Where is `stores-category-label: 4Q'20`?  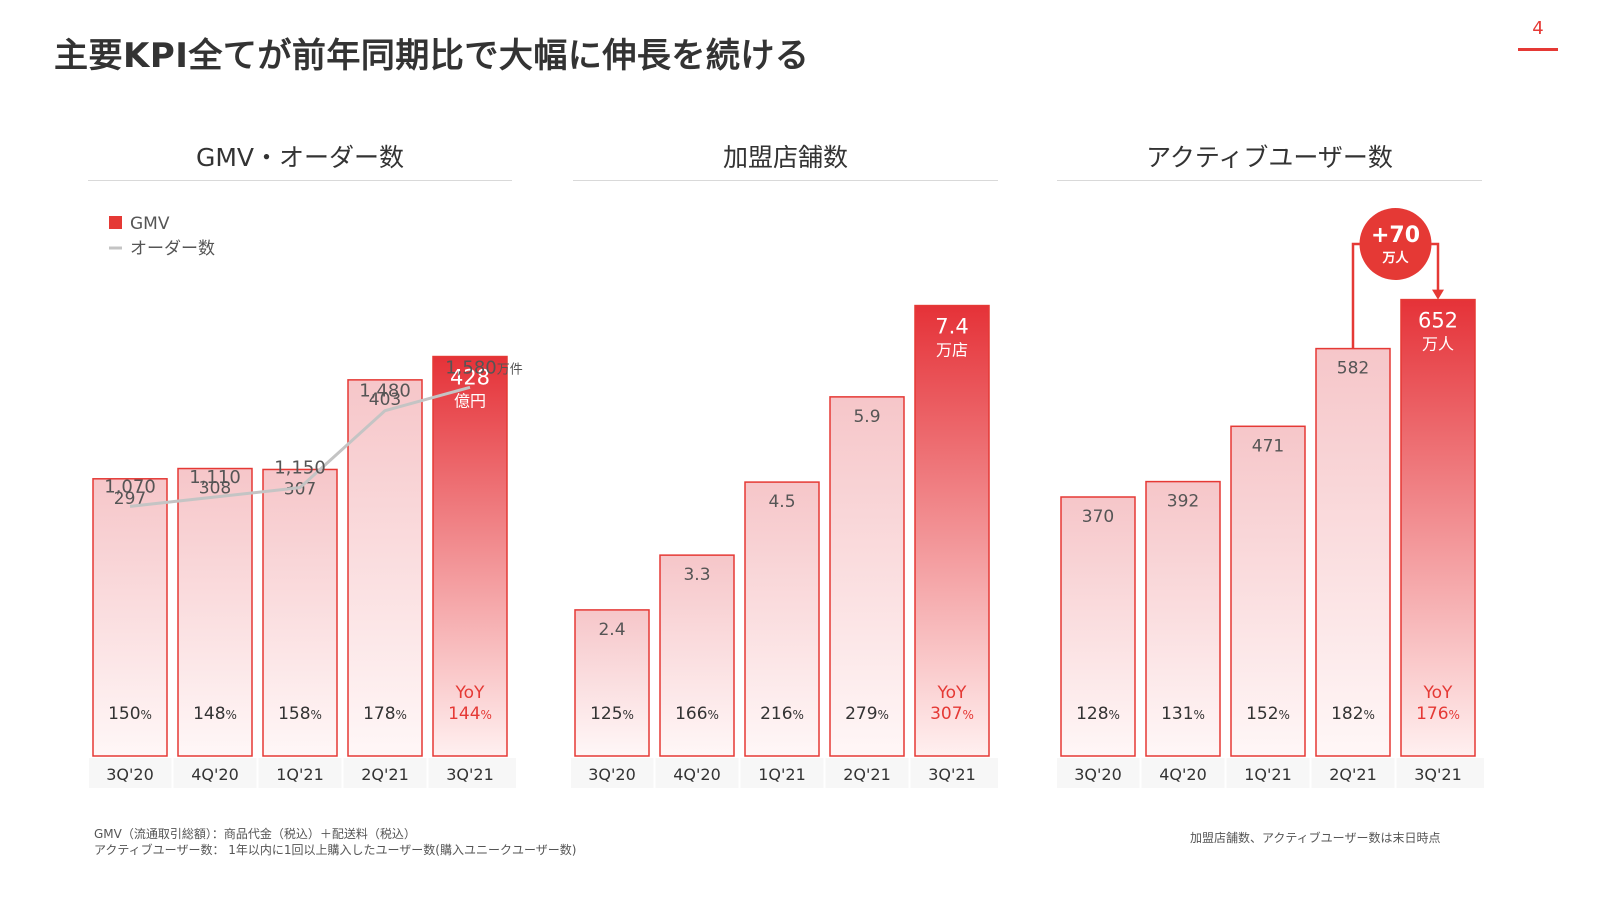
stores-category-label: 4Q'20 is located at coordinates (697, 774).